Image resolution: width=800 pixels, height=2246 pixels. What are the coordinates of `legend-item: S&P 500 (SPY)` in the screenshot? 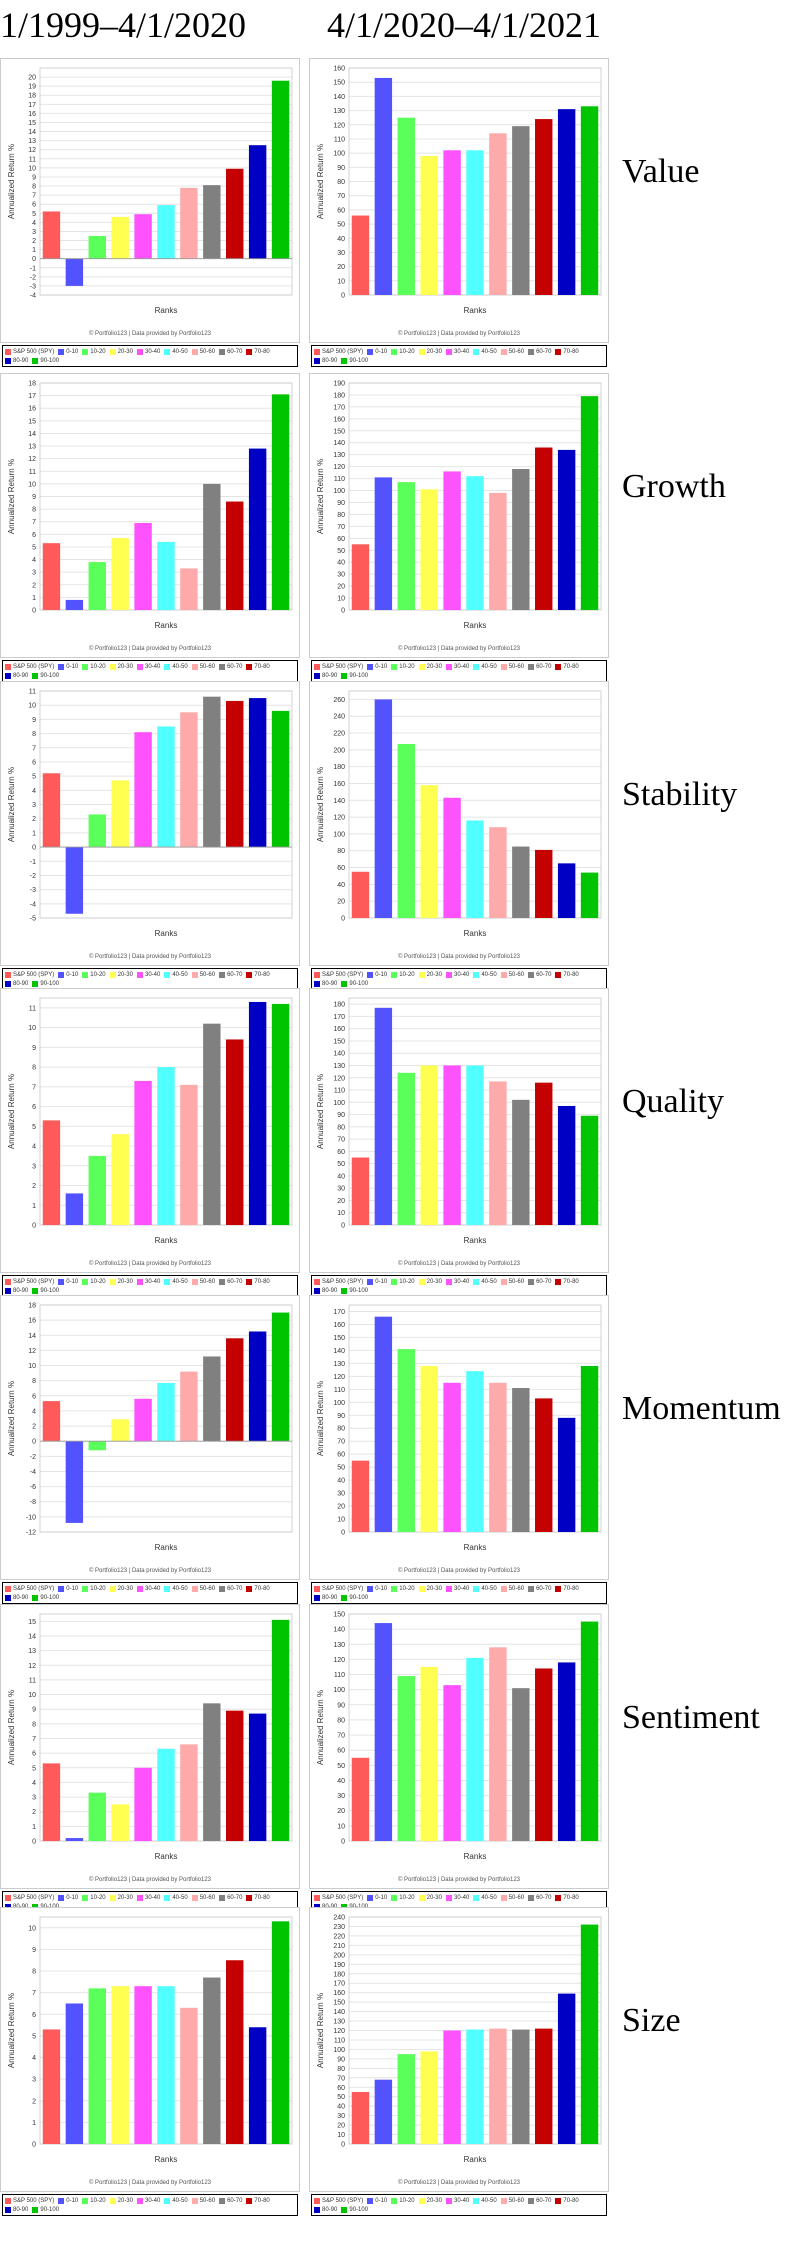 It's located at (338, 974).